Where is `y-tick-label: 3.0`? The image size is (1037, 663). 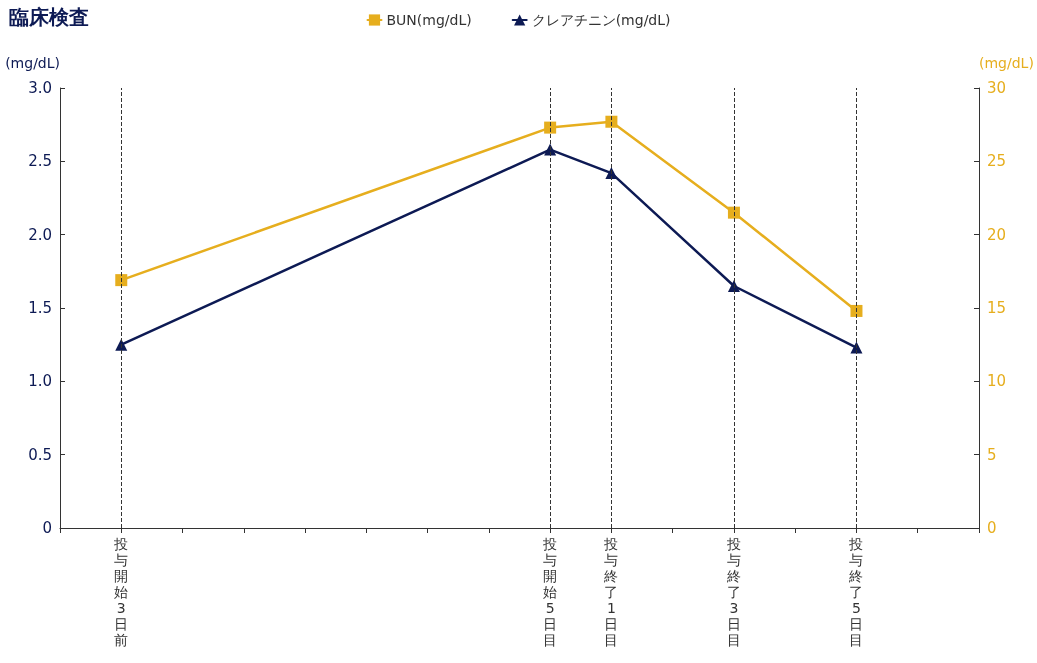 y-tick-label: 3.0 is located at coordinates (40, 88).